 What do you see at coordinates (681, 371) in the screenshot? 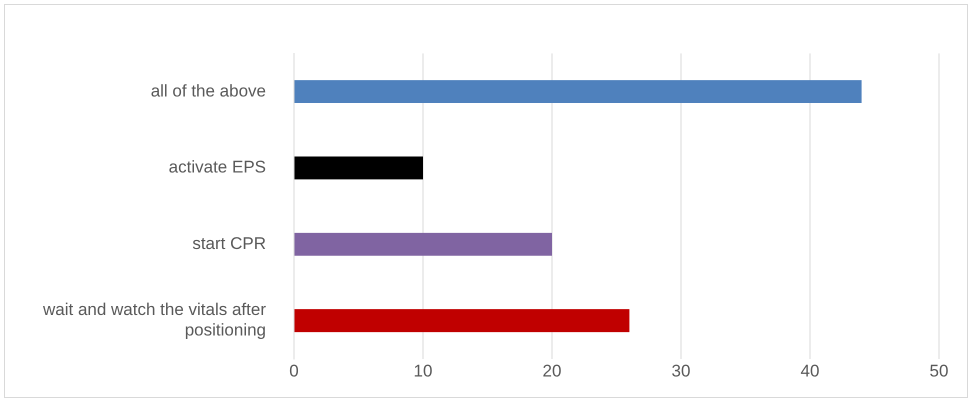
I see `x-tick-label: 30` at bounding box center [681, 371].